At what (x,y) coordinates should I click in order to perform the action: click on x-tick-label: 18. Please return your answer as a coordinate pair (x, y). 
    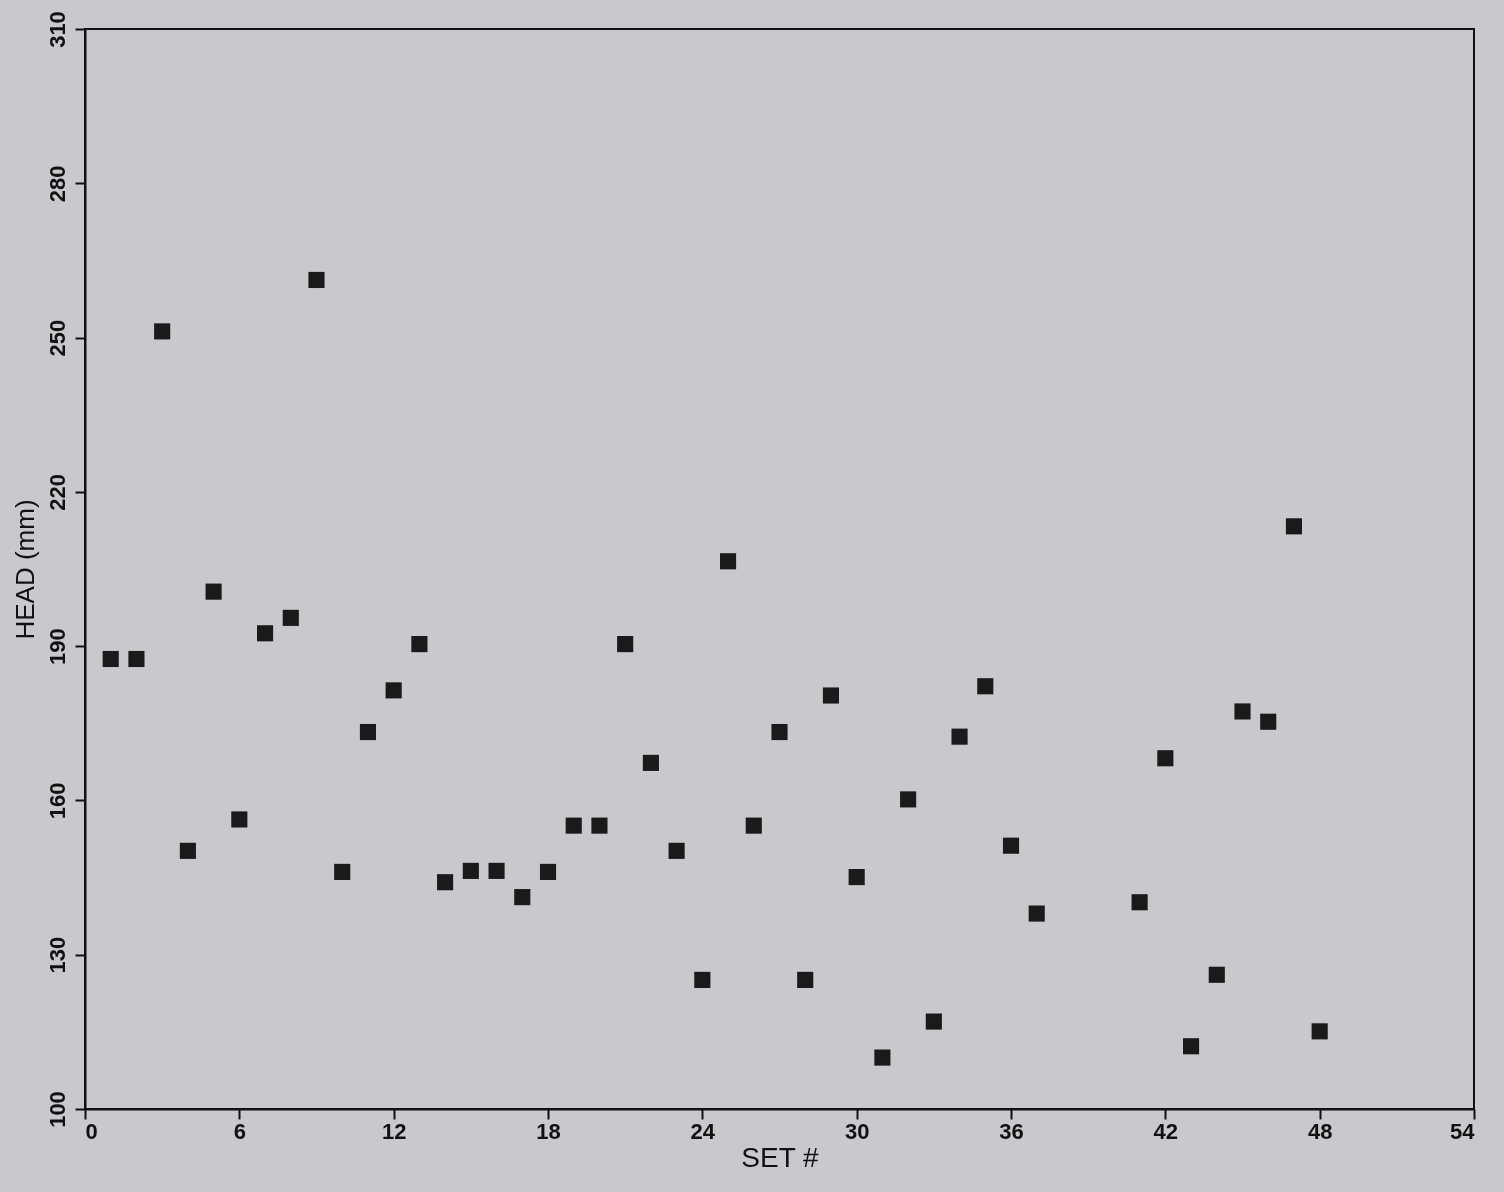
    Looking at the image, I should click on (548, 1131).